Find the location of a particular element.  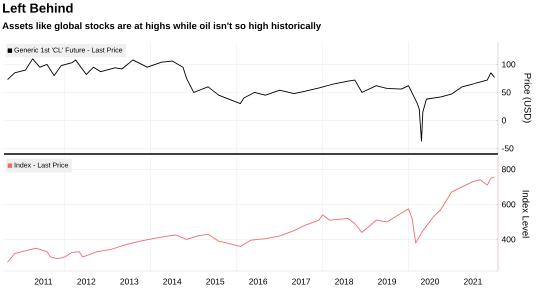

y-tick-label: 100 is located at coordinates (509, 64).